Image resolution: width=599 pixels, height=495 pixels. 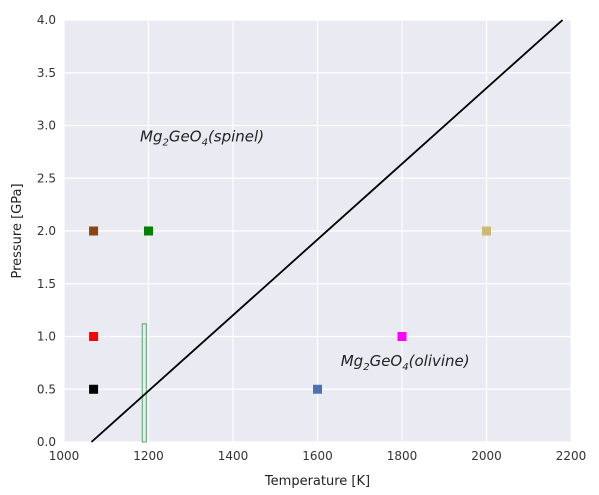 What do you see at coordinates (46, 73) in the screenshot?
I see `y-tick-label: 3.5` at bounding box center [46, 73].